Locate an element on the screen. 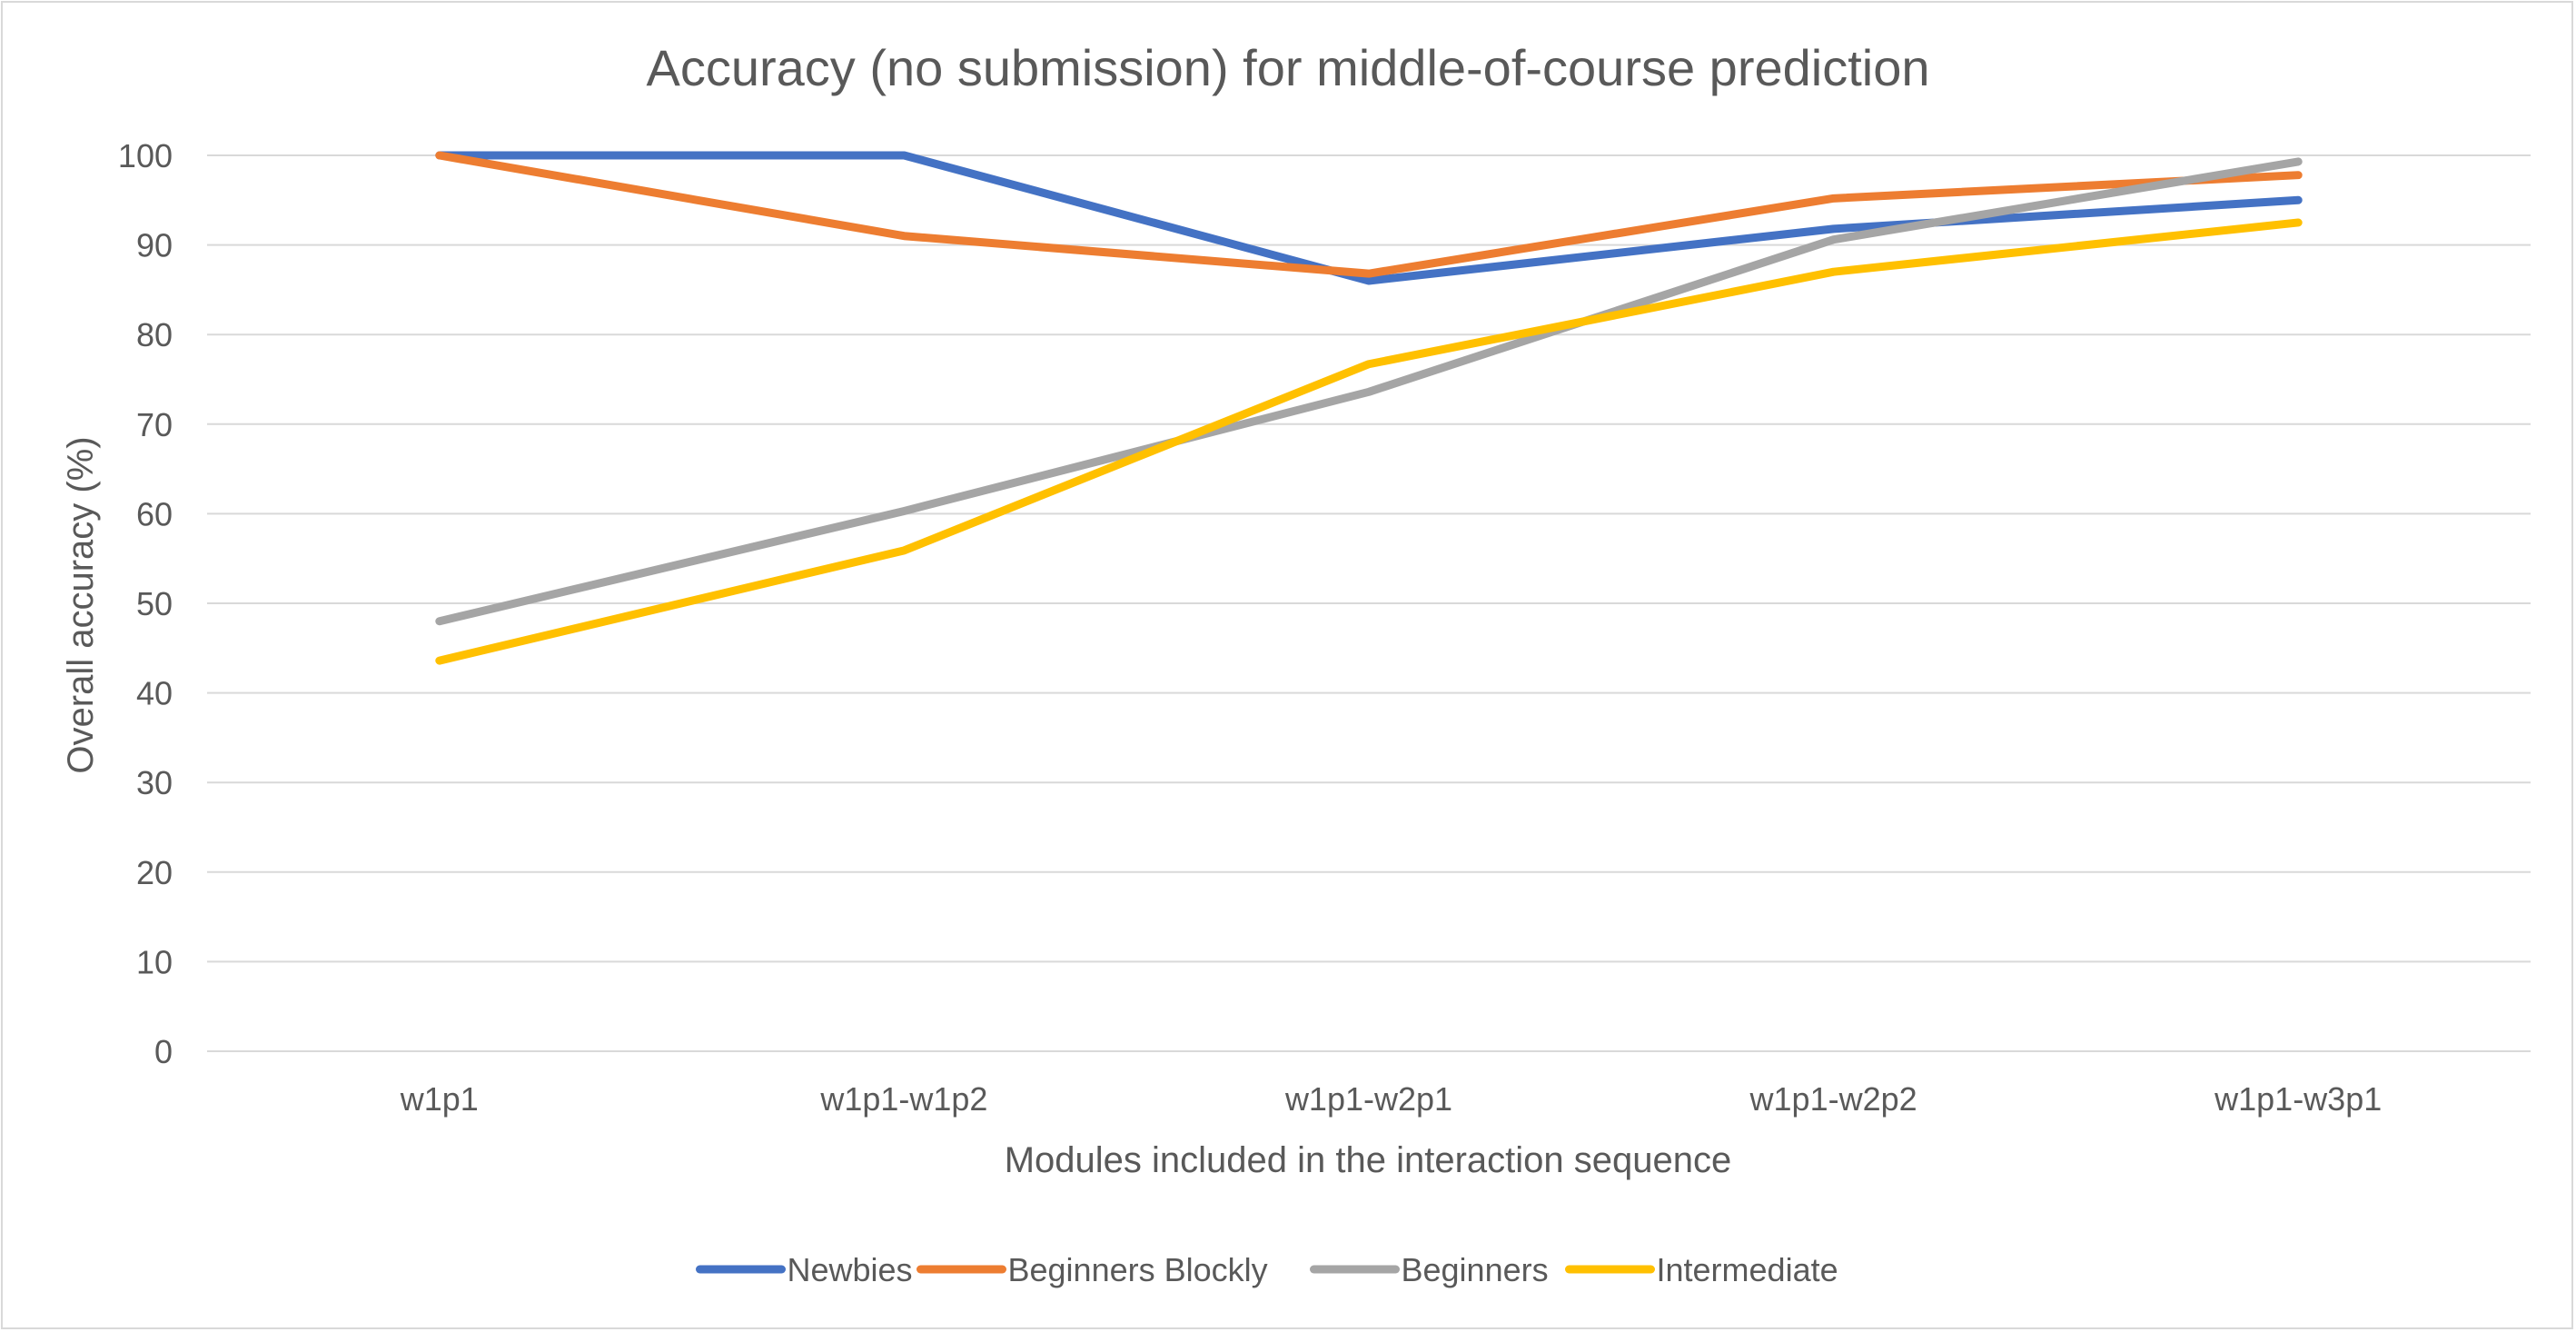 The height and width of the screenshot is (1332, 2576). legend-label: Intermediate is located at coordinates (1747, 1269).